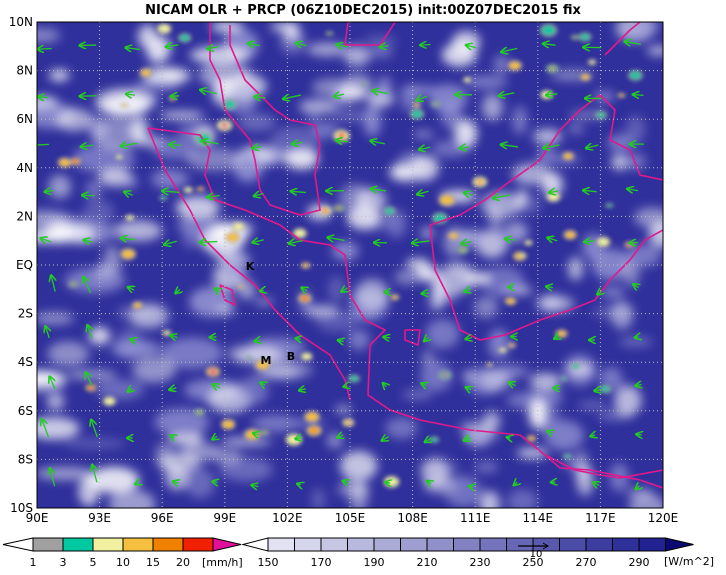 The height and width of the screenshot is (575, 726). What do you see at coordinates (25, 411) in the screenshot?
I see `y-axis-label: 6S` at bounding box center [25, 411].